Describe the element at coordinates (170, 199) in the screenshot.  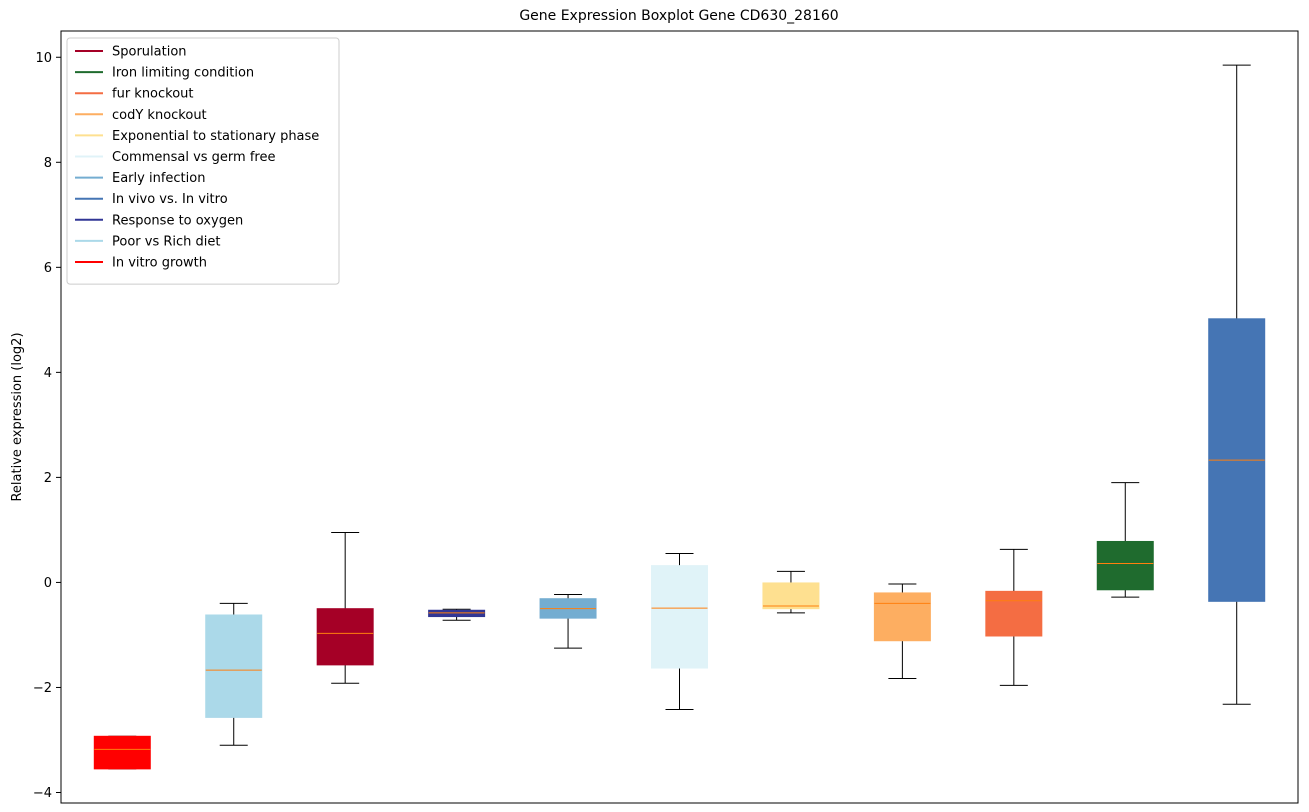
I see `legend-label: In vivo vs. In vitro` at that location.